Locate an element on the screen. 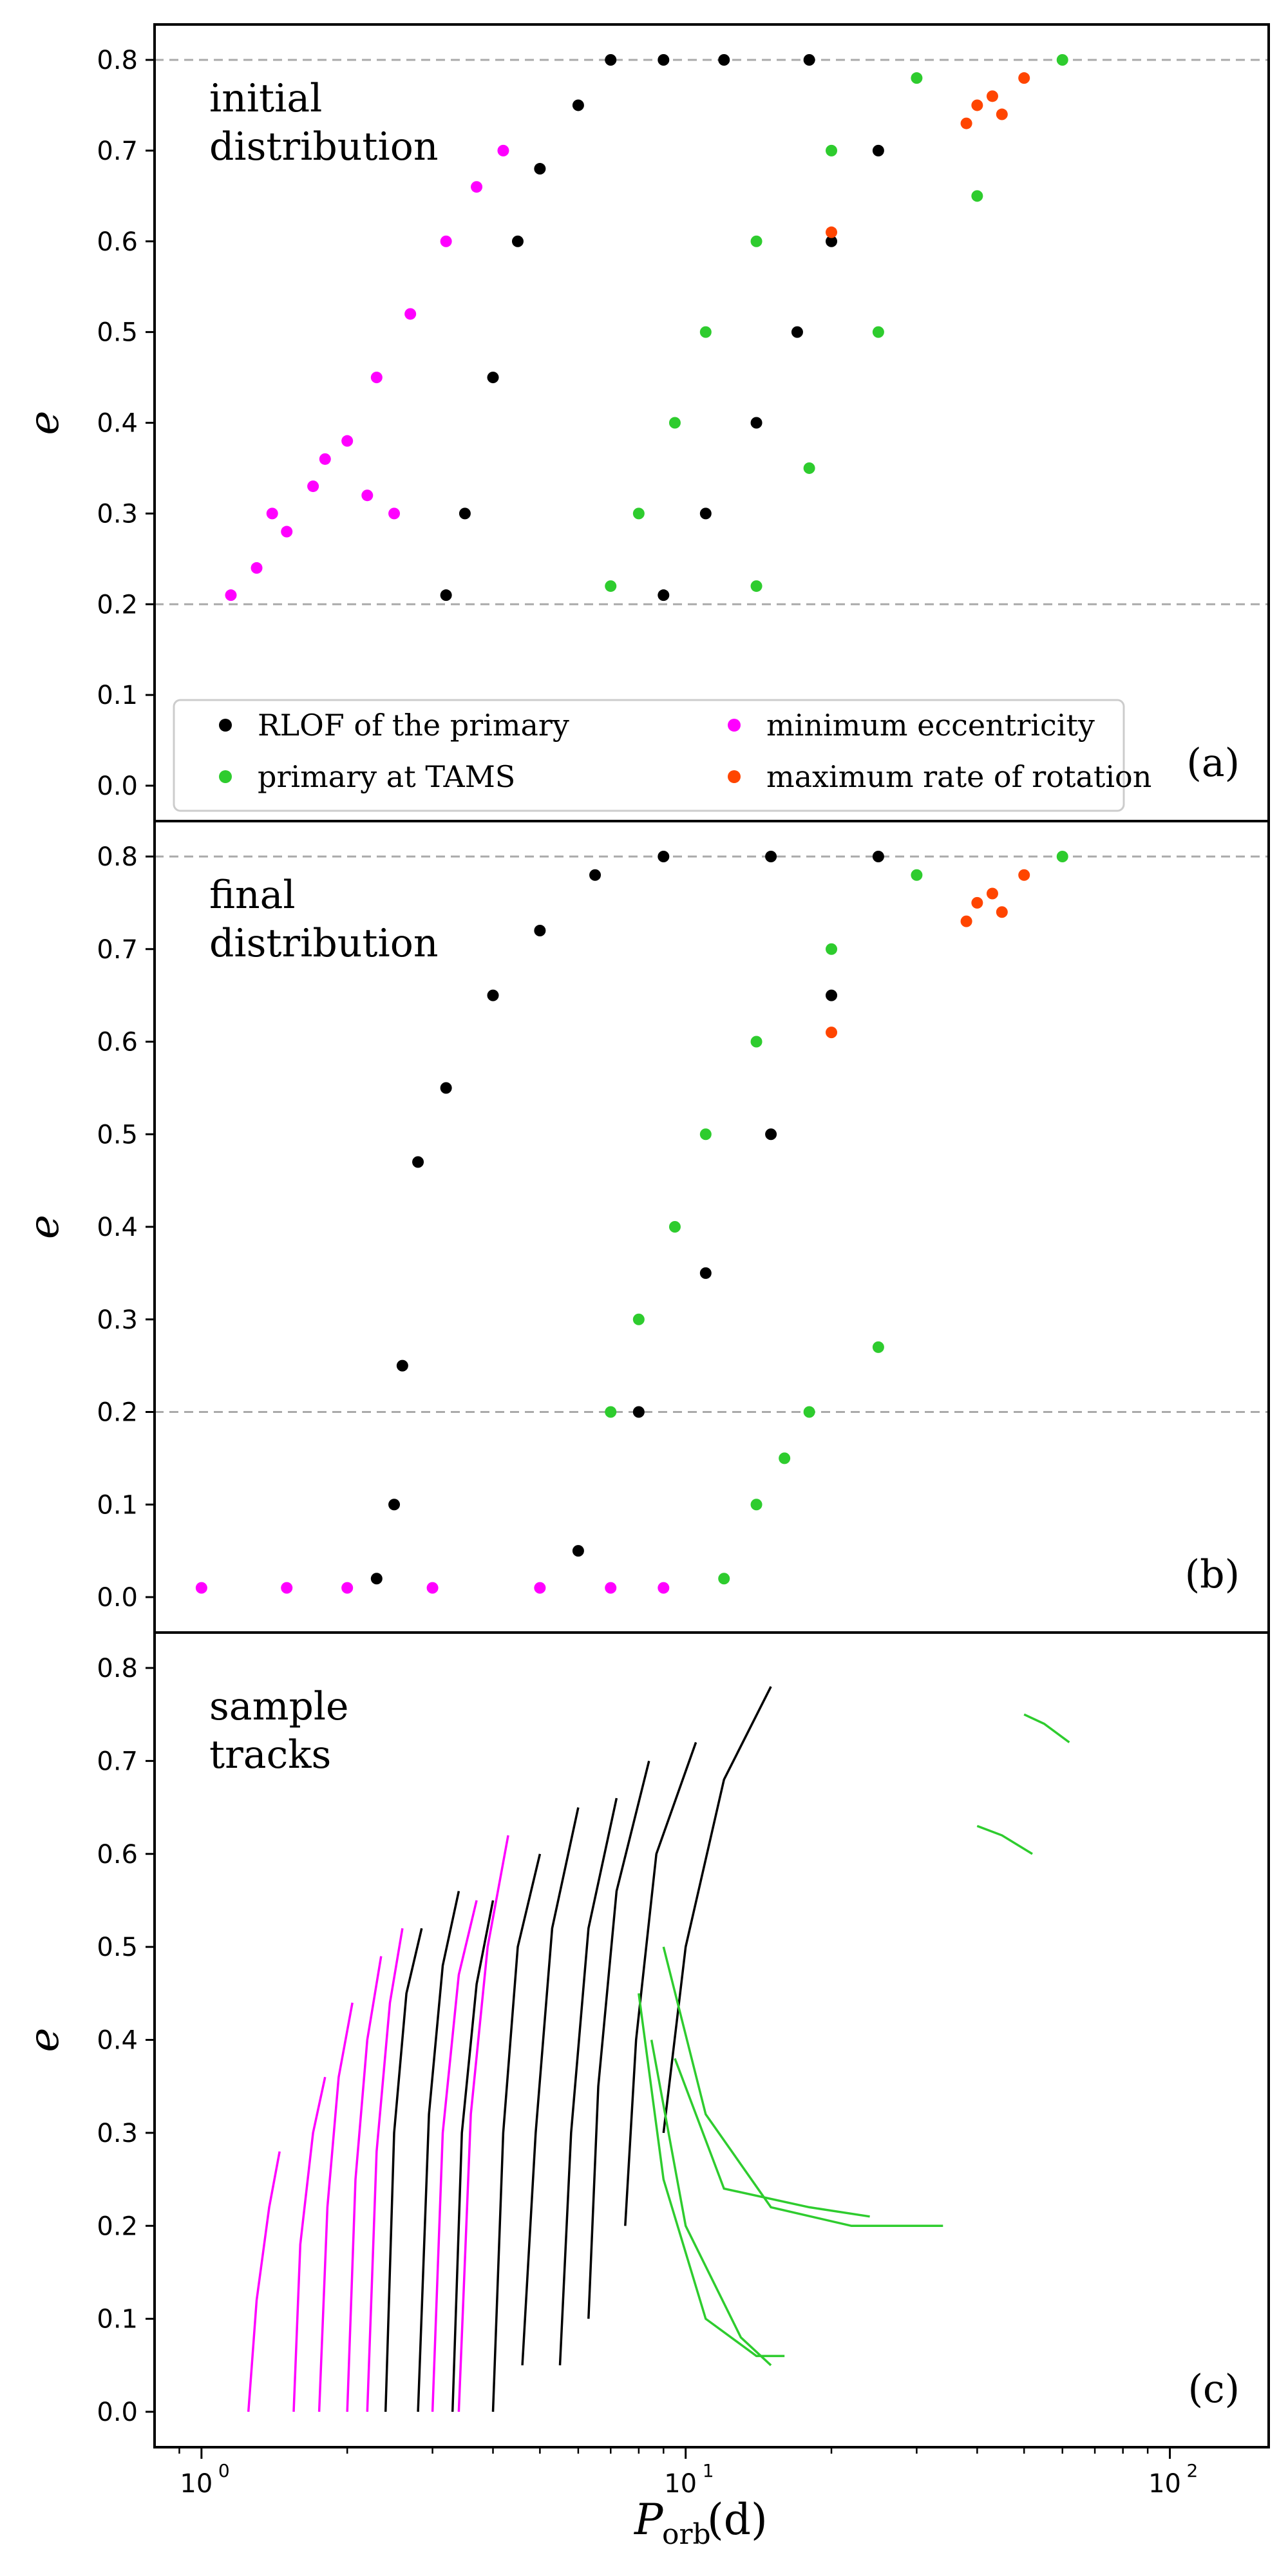 Image resolution: width=1288 pixels, height=2576 pixels. x-axis-label: P orb (d) is located at coordinates (701, 2523).